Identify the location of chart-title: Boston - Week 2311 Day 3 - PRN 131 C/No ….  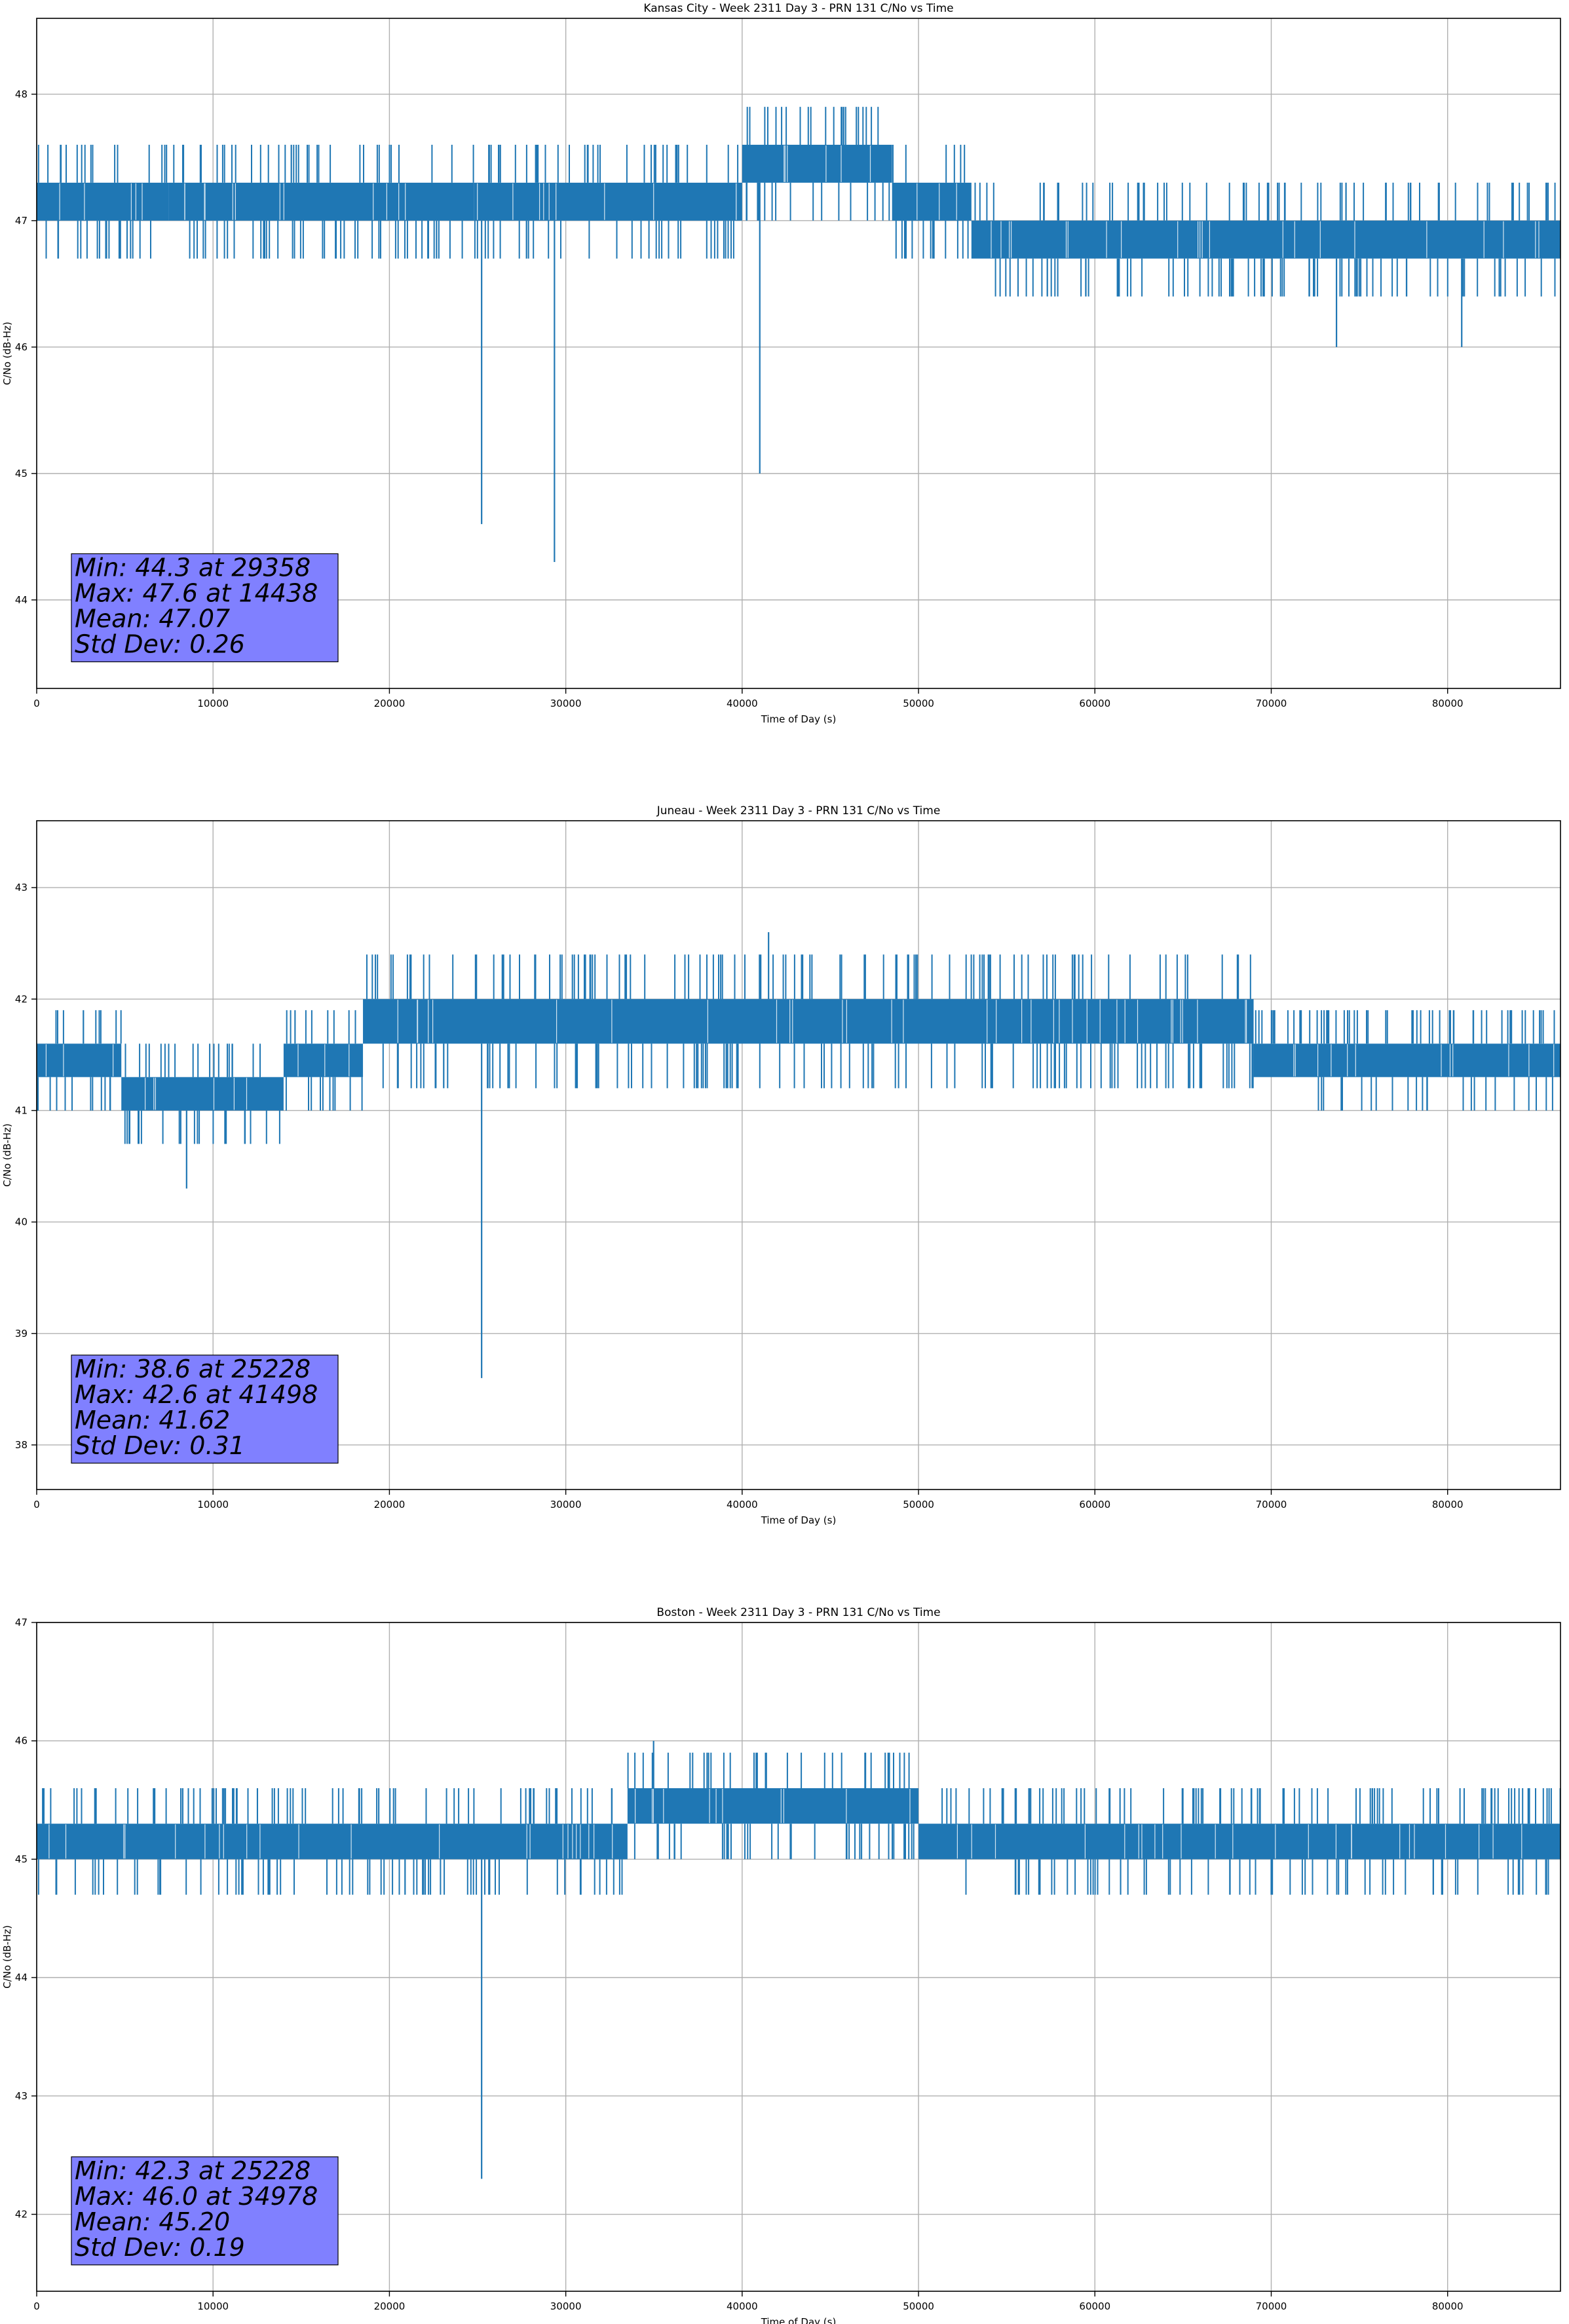
(798, 1612).